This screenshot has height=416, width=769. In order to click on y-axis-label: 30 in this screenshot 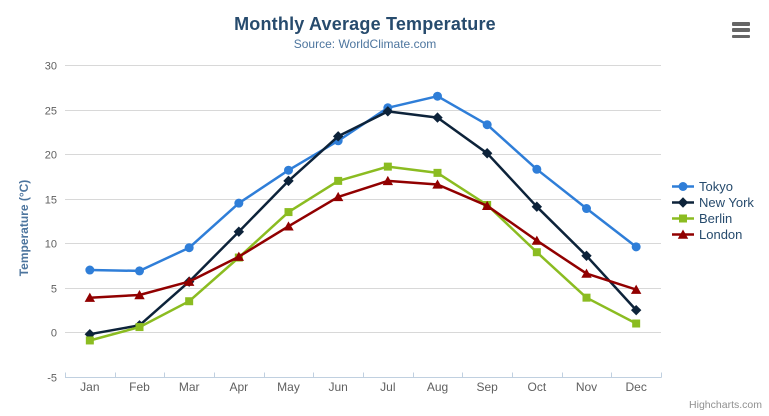, I will do `click(51, 67)`.